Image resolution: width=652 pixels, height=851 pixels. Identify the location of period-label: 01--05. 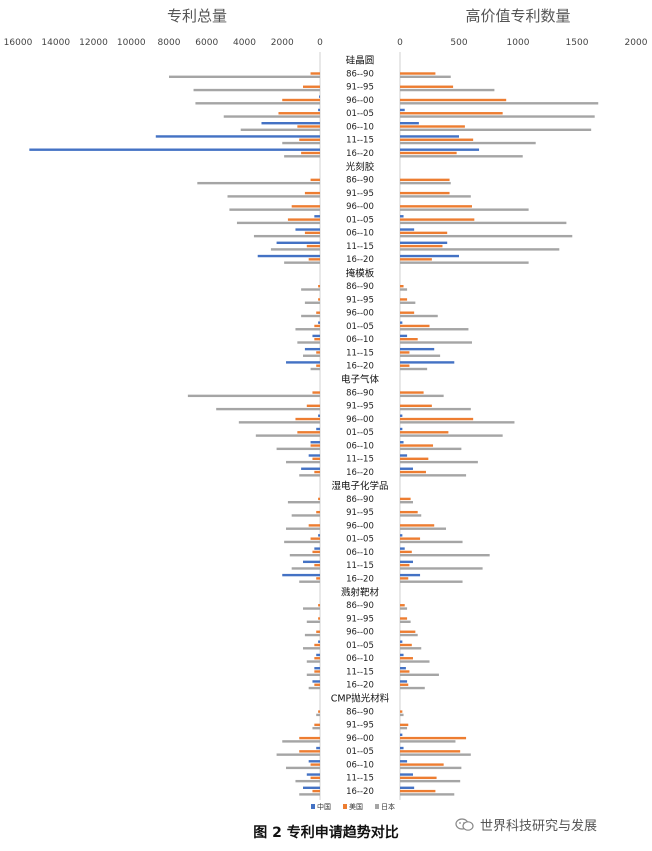
(360, 433).